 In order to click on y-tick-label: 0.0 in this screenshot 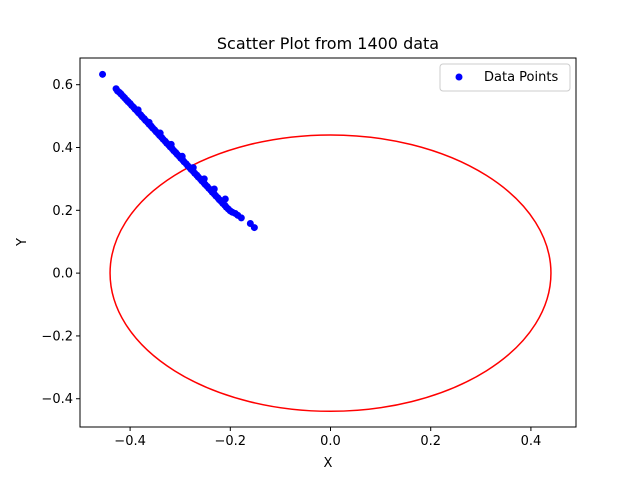, I will do `click(62, 274)`.